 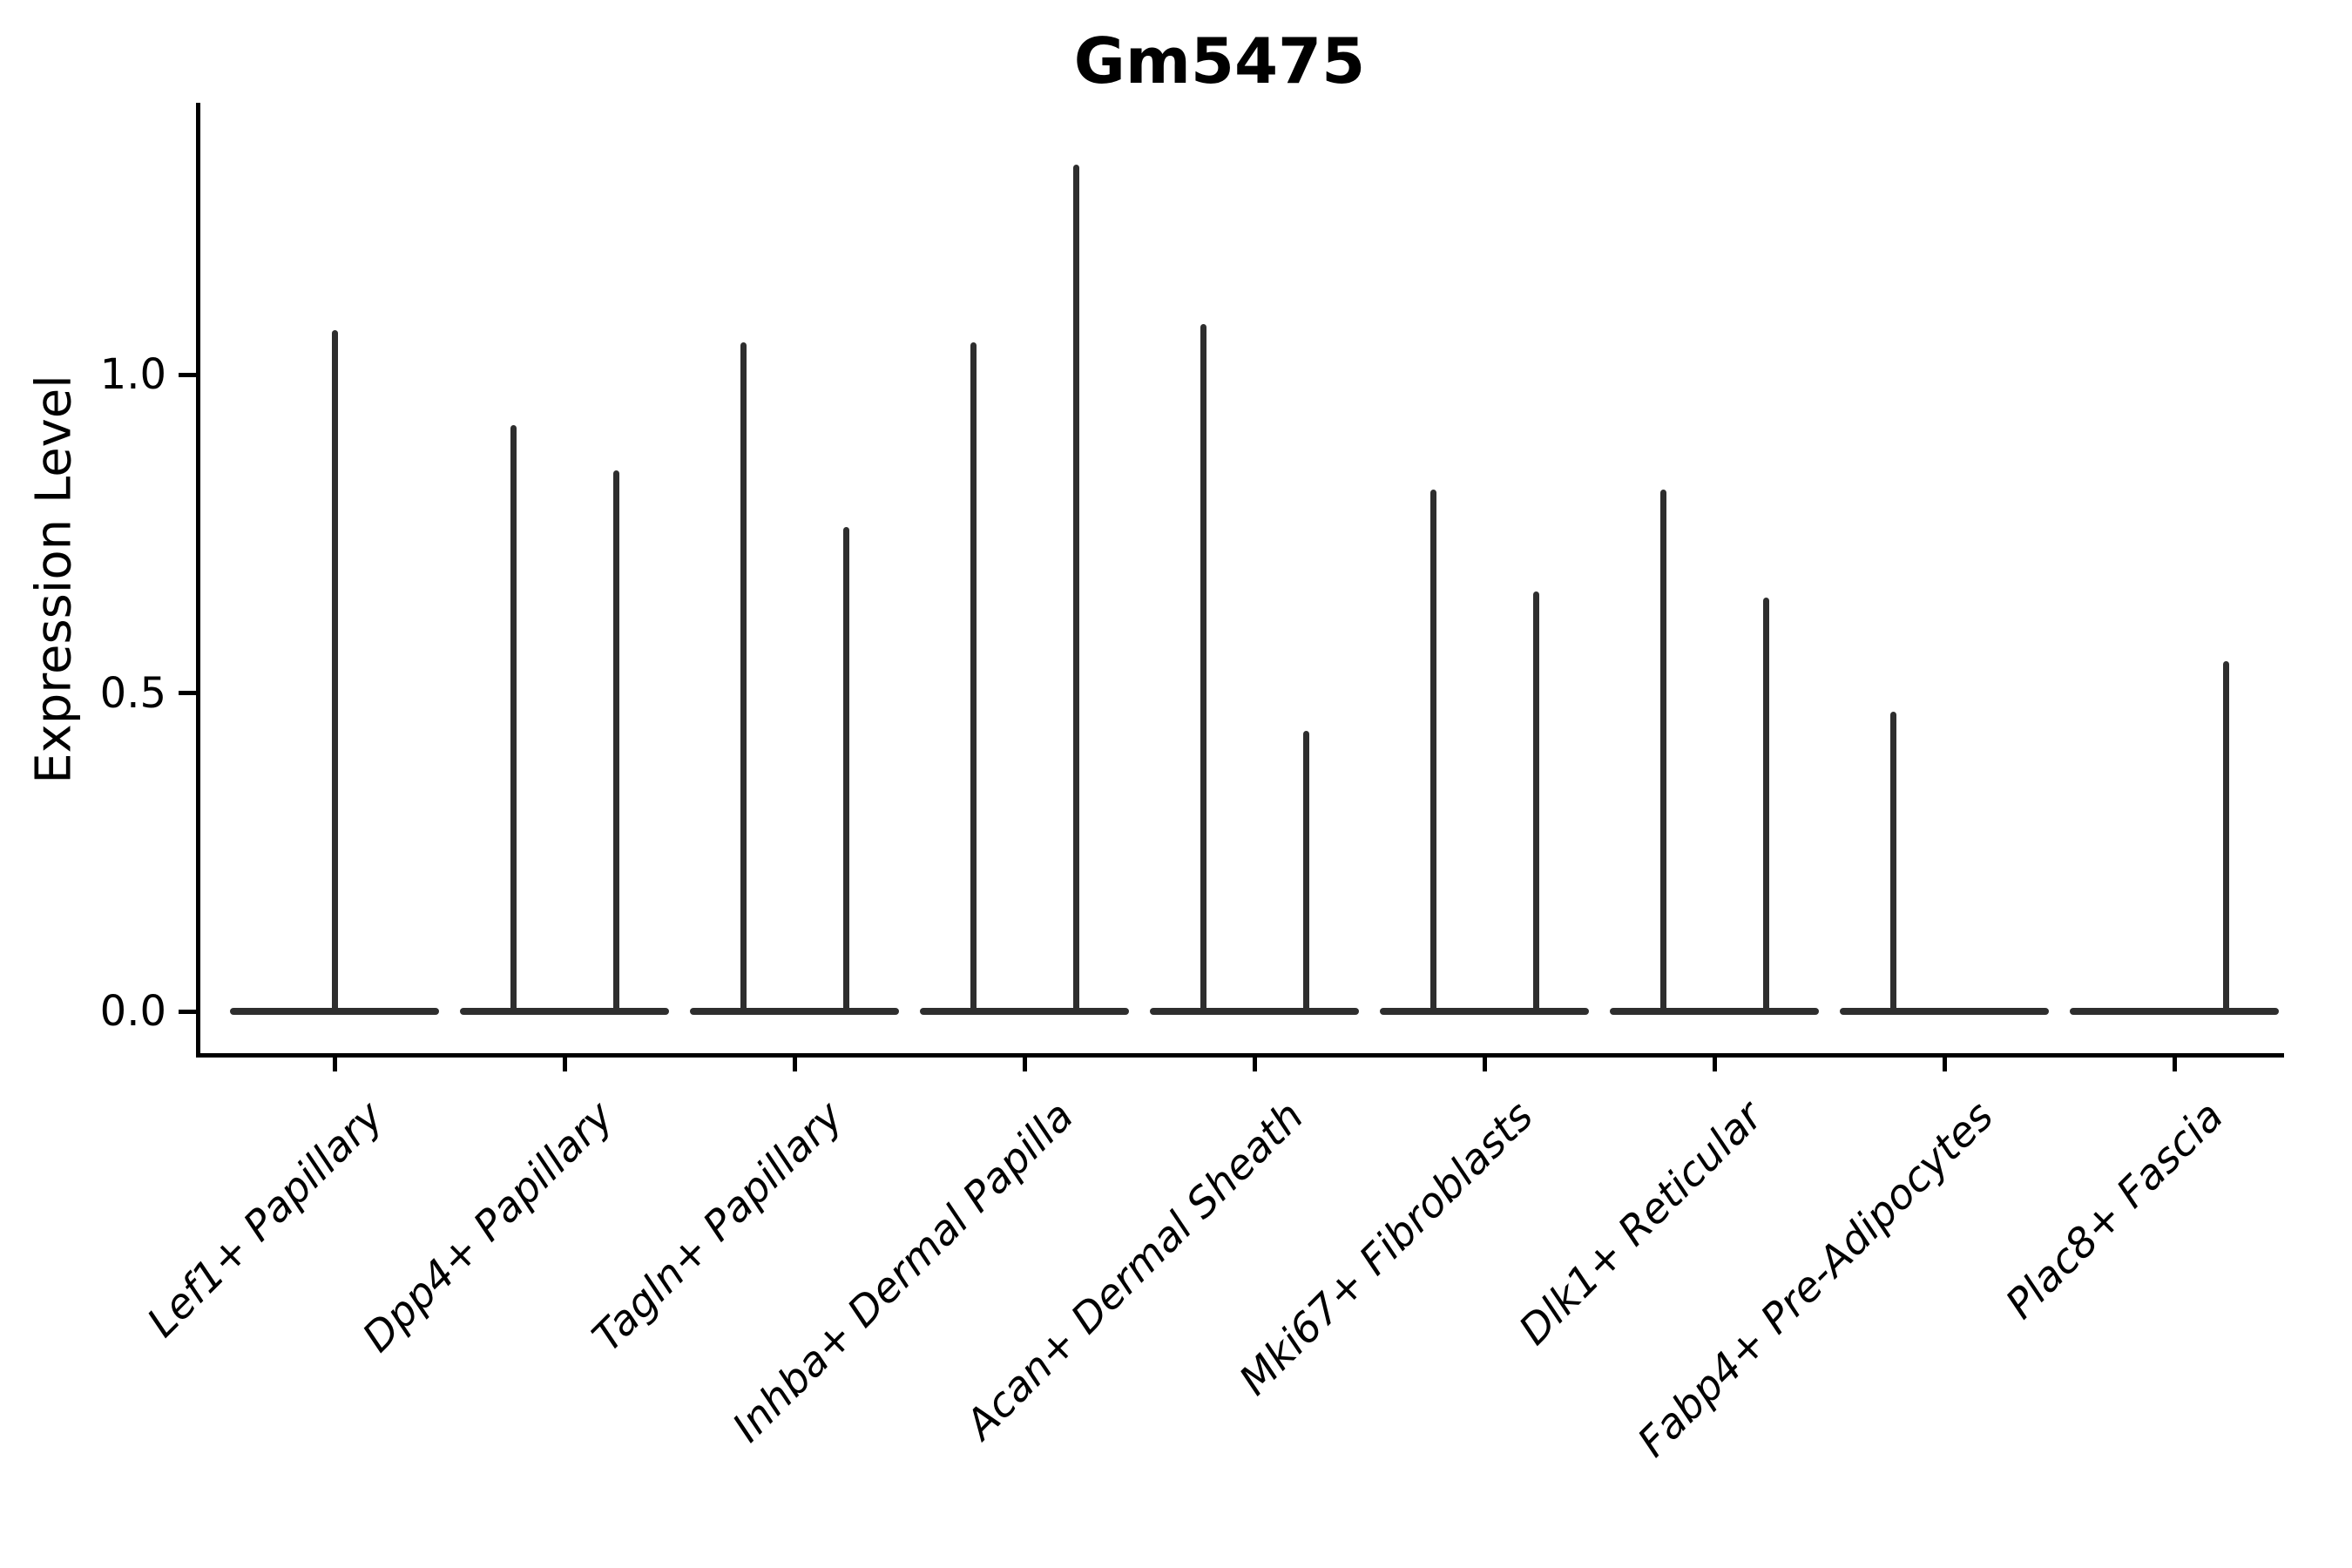 What do you see at coordinates (132, 374) in the screenshot?
I see `y-tick-label: 1.0` at bounding box center [132, 374].